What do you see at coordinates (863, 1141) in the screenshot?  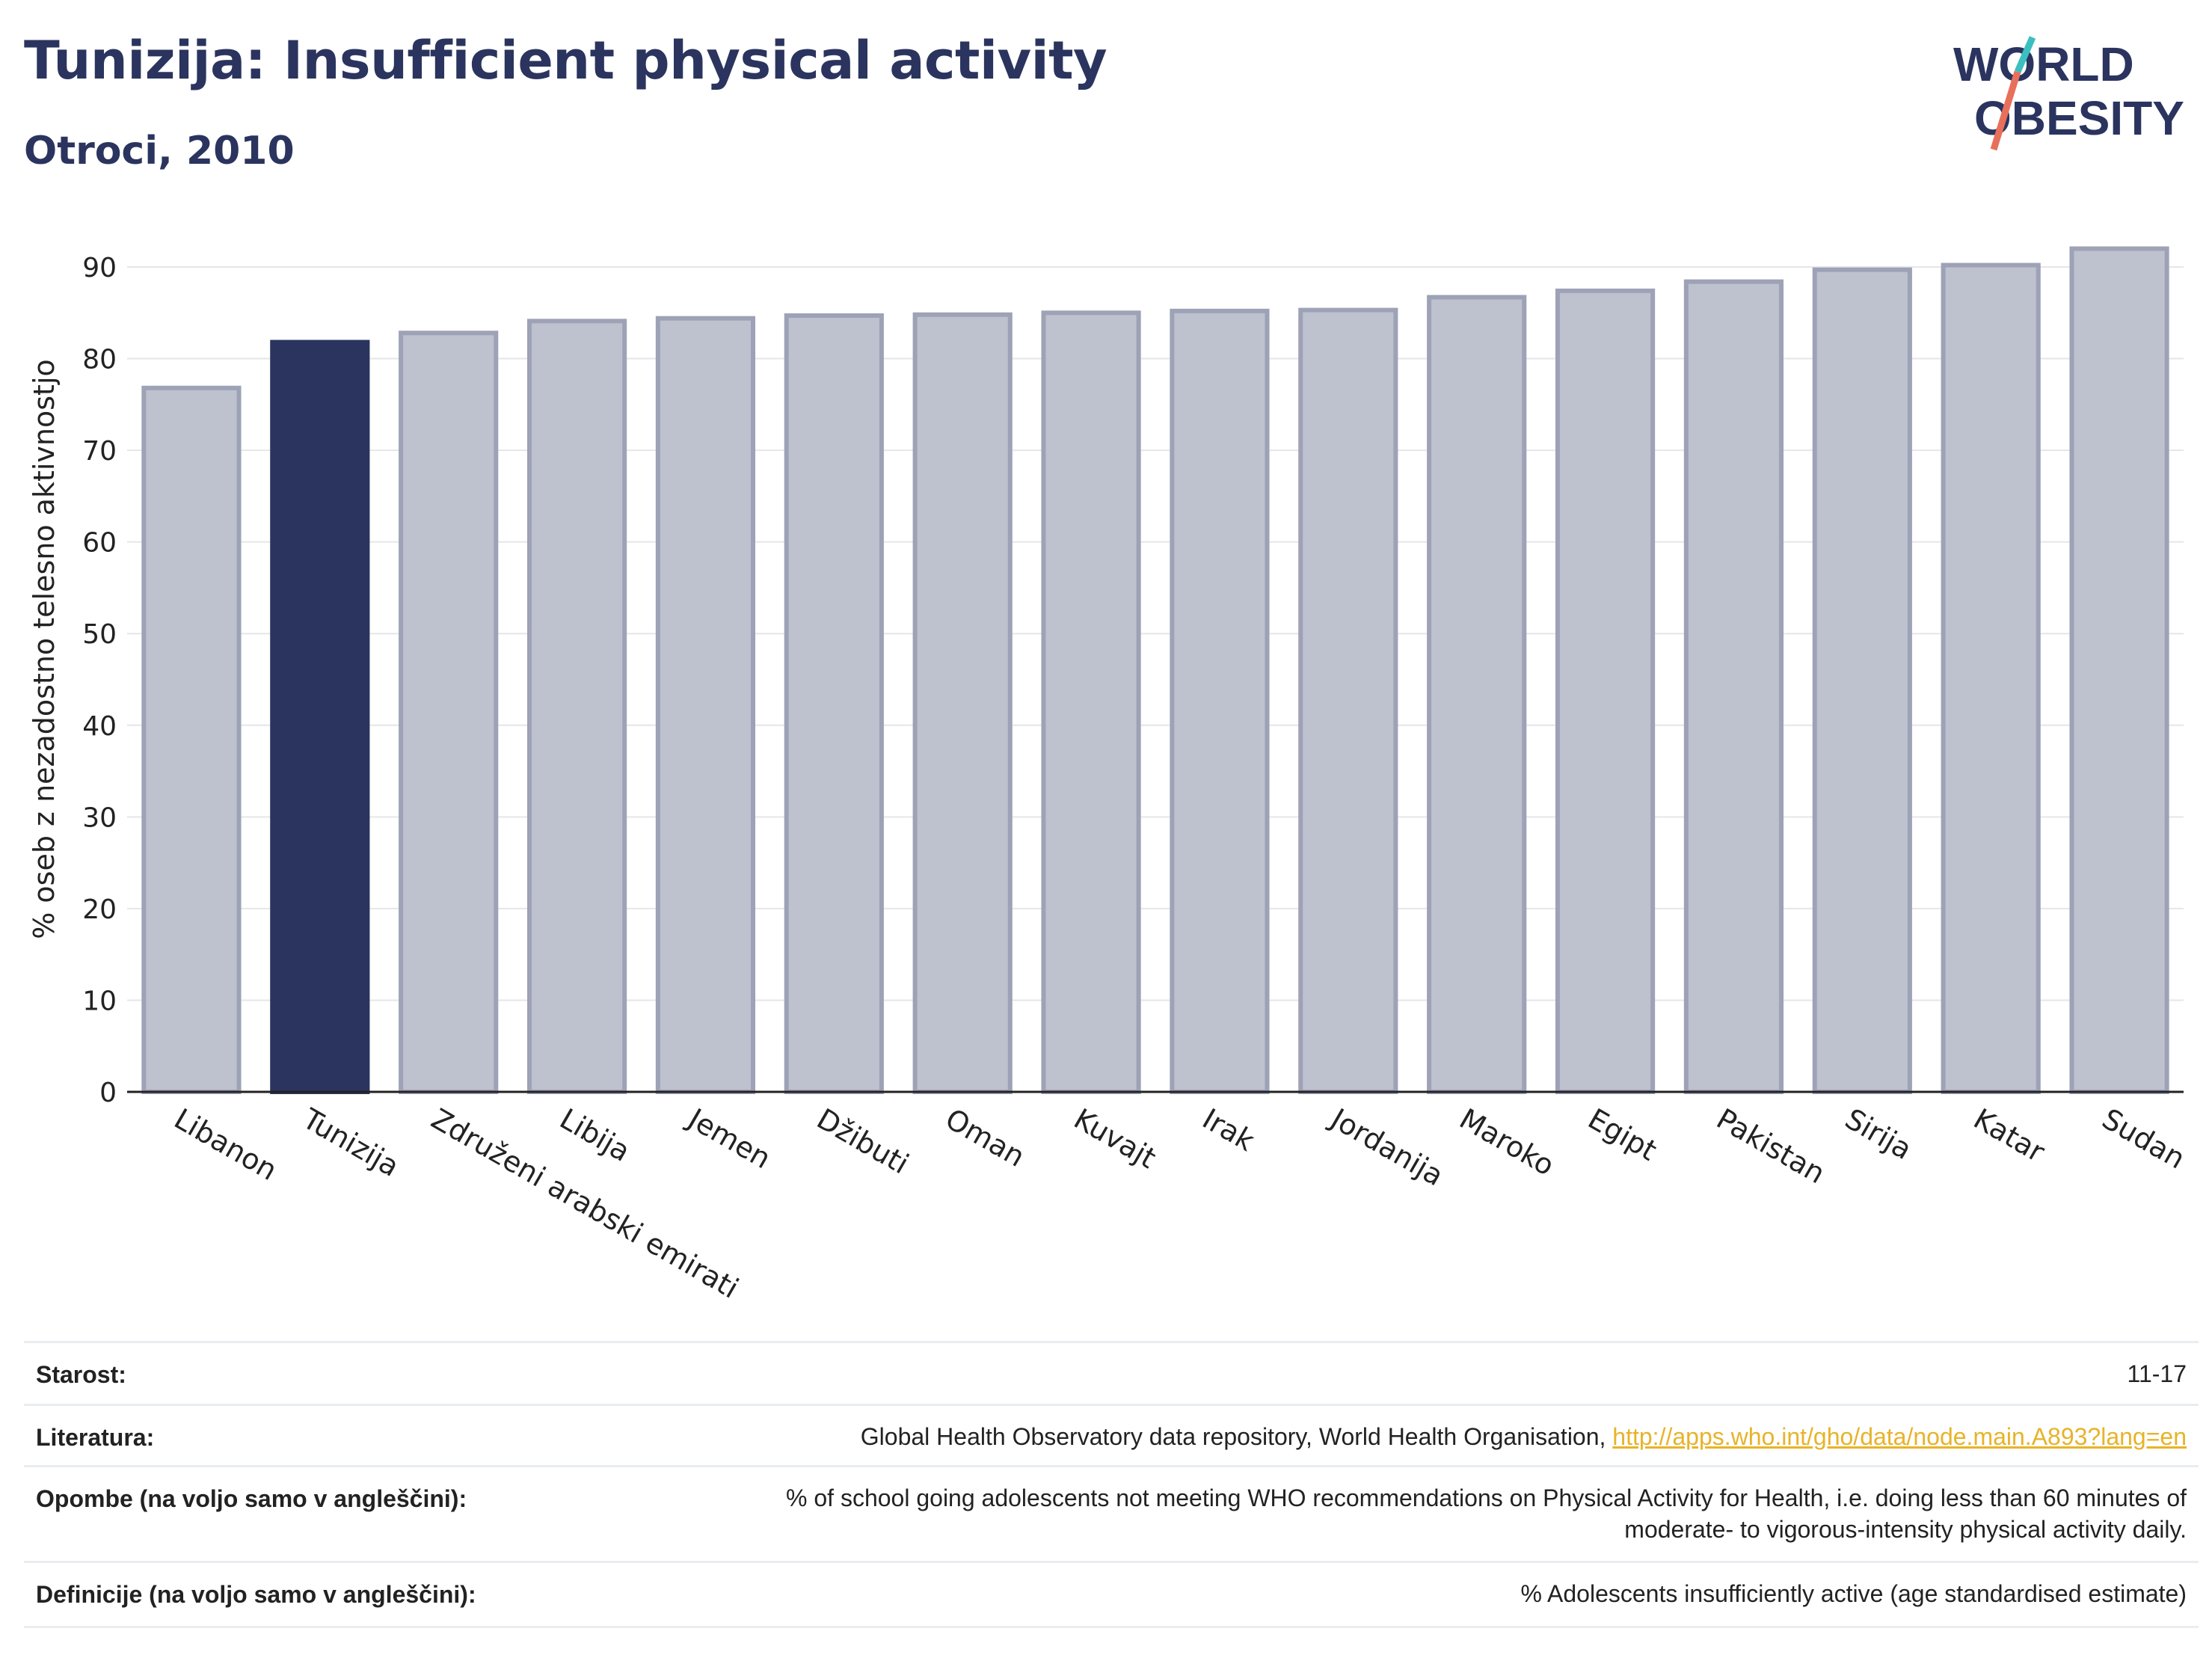 I see `x-tick-label: Džibuti` at bounding box center [863, 1141].